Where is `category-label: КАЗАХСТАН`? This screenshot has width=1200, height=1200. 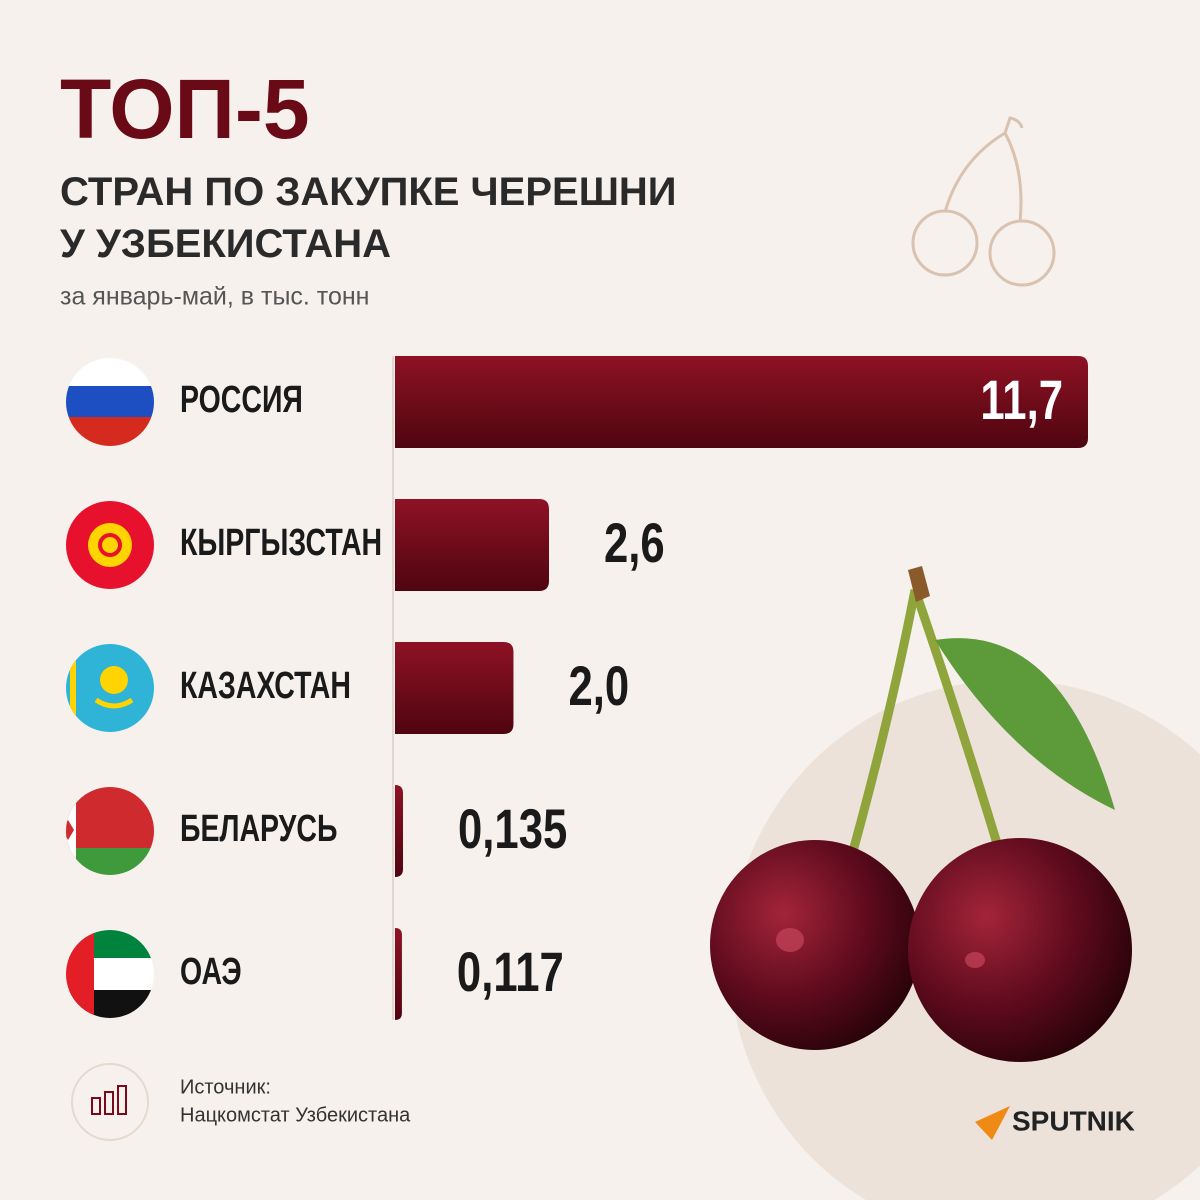 category-label: КАЗАХСТАН is located at coordinates (265, 686).